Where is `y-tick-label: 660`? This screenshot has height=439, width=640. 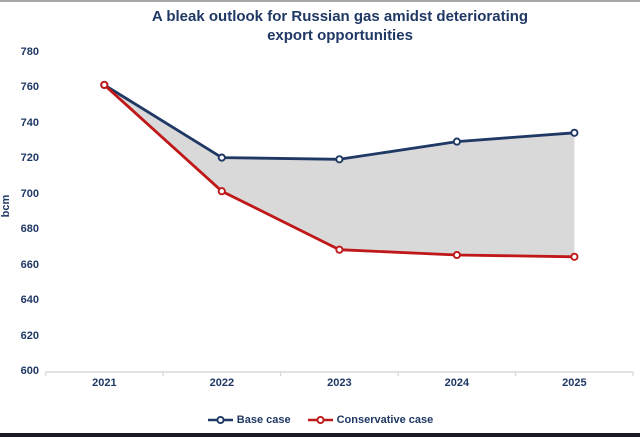 y-tick-label: 660 is located at coordinates (29, 264).